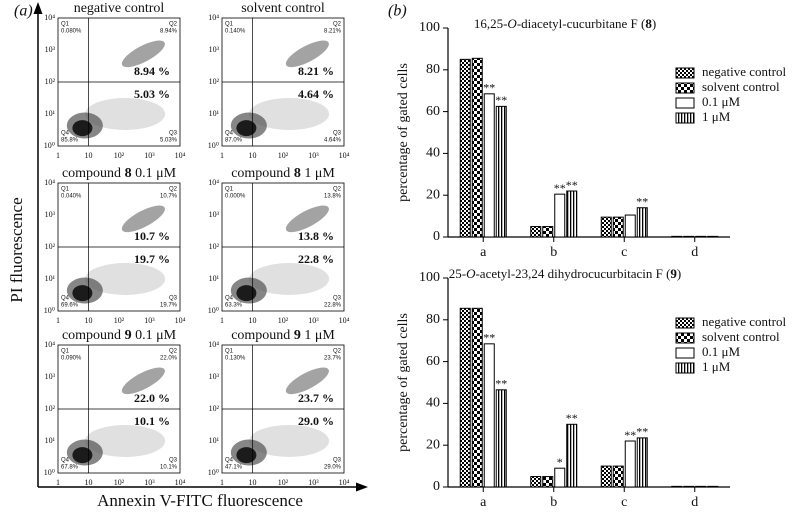 The width and height of the screenshot is (799, 513). Describe the element at coordinates (572, 273) in the screenshot. I see `title-part: -acetyl-23,24 dihydrocucurbitacin F (` at that location.